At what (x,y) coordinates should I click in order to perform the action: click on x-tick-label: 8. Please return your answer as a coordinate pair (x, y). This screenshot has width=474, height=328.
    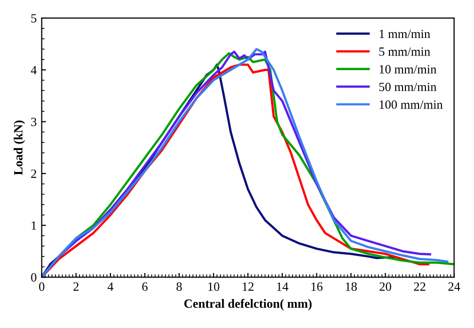
    Looking at the image, I should click on (179, 286).